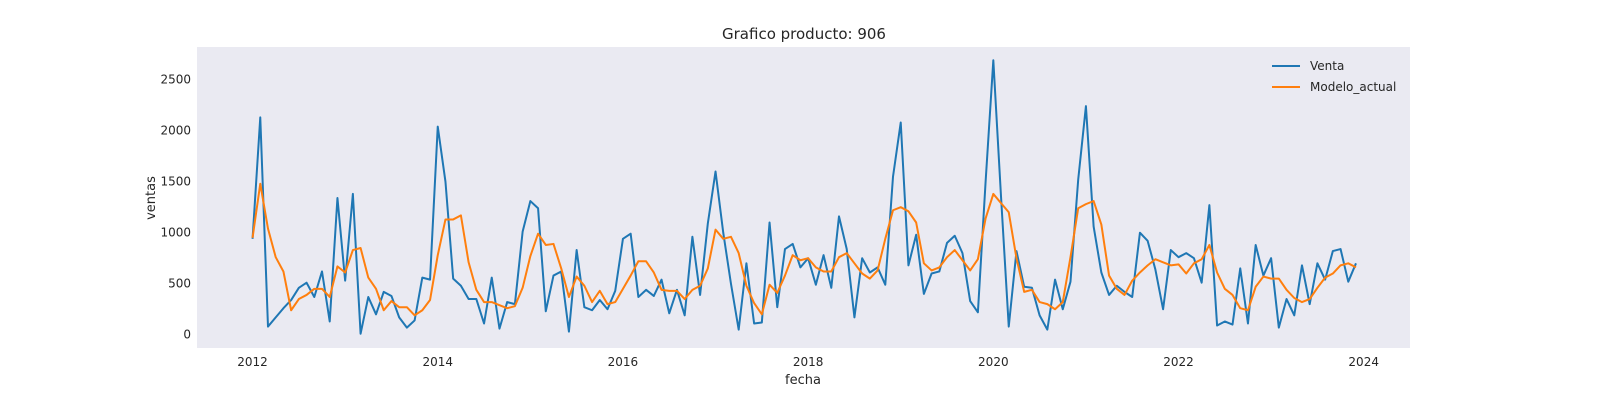 Image resolution: width=1600 pixels, height=400 pixels. I want to click on y-tick-label: 2500, so click(175, 80).